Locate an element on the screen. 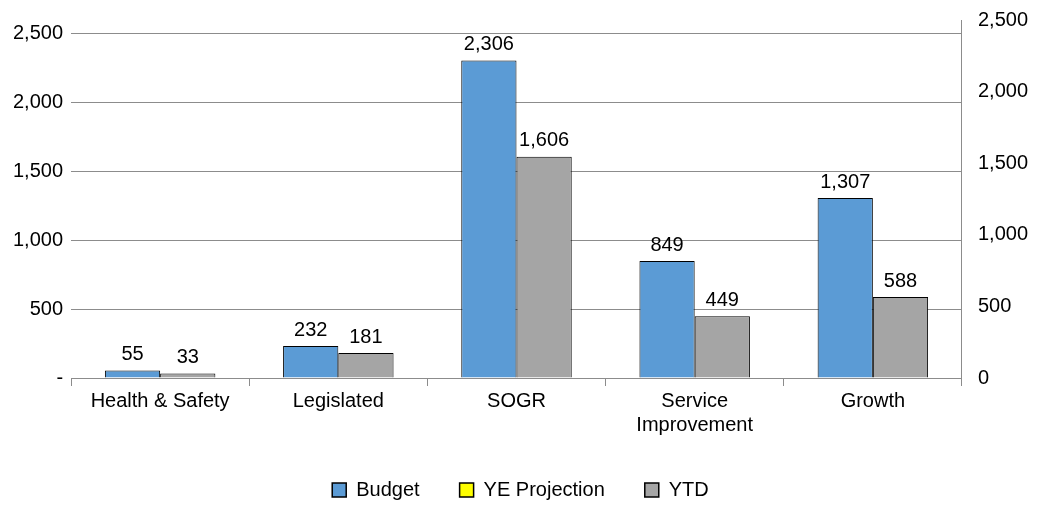  data-label: 588 is located at coordinates (900, 279).